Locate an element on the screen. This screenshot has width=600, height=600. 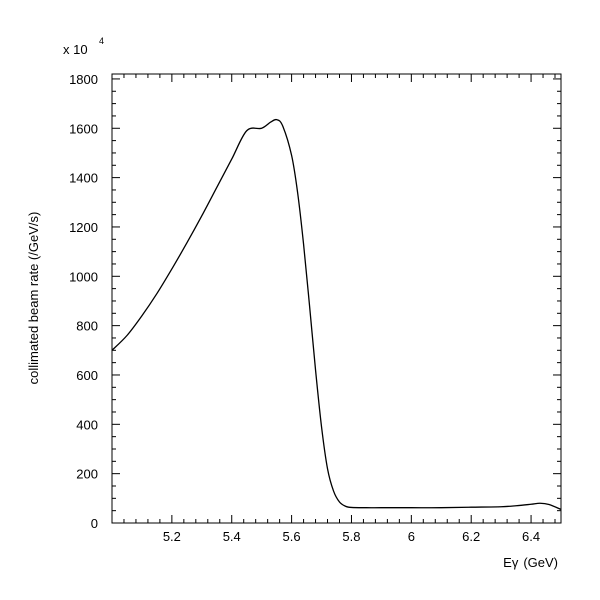
x-axis-label-base: E is located at coordinates (507, 562).